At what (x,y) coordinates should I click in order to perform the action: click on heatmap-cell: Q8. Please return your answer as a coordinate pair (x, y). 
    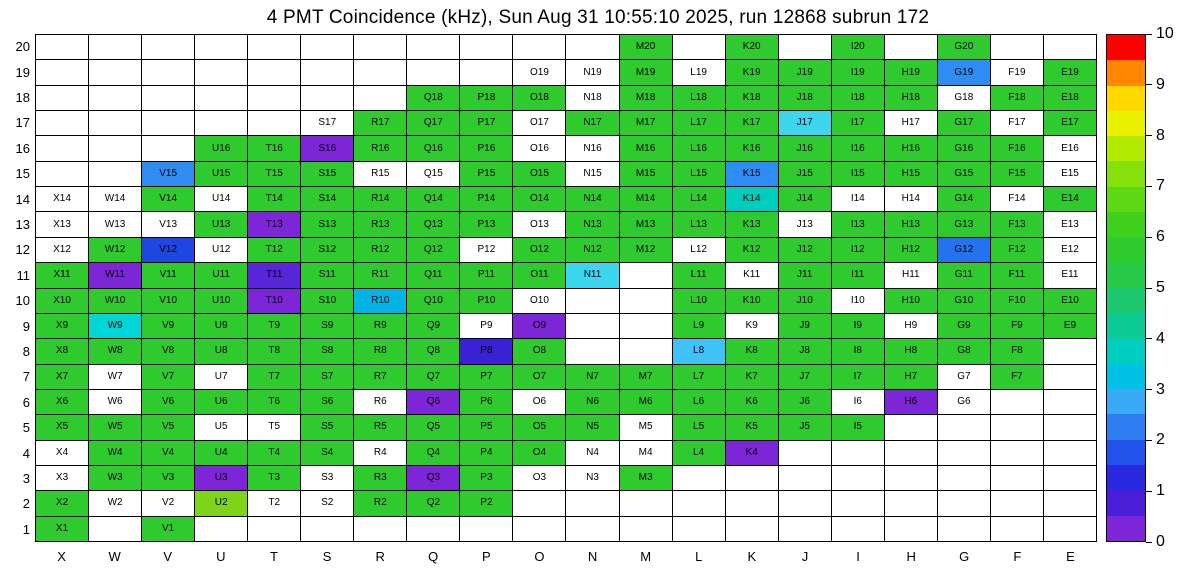
    Looking at the image, I should click on (433, 351).